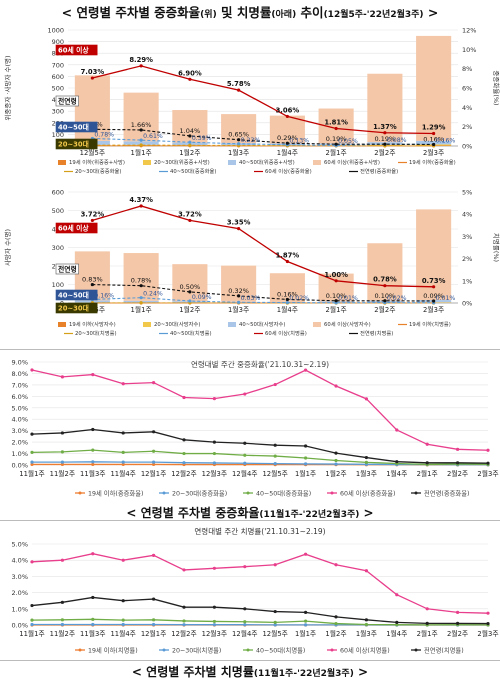  Describe the element at coordinates (19, 431) in the screenshot. I see `y-tick-label: 3.0%` at that location.